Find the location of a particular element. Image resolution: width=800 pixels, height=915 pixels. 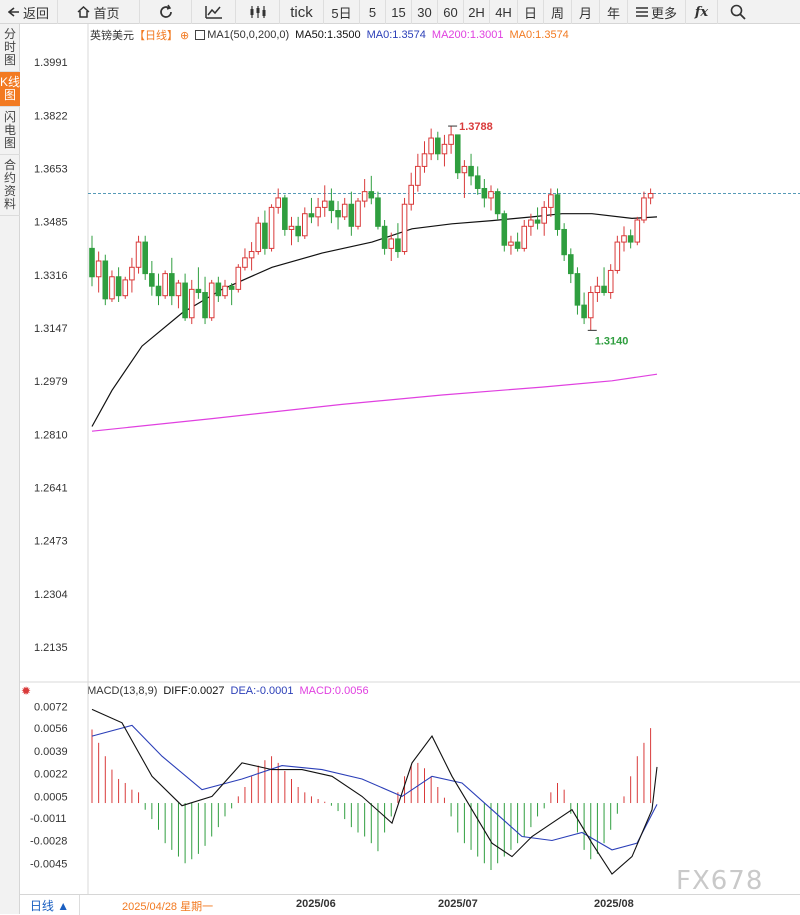

macd-name: MACD(13,8,9) is located at coordinates (122, 691).